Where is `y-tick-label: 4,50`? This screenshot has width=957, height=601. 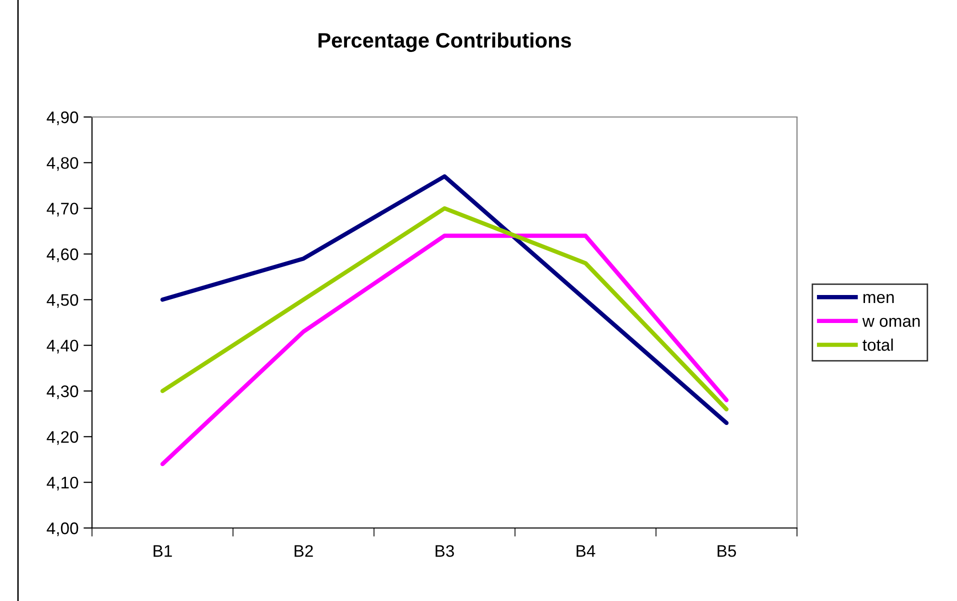
y-tick-label: 4,50 is located at coordinates (62, 301).